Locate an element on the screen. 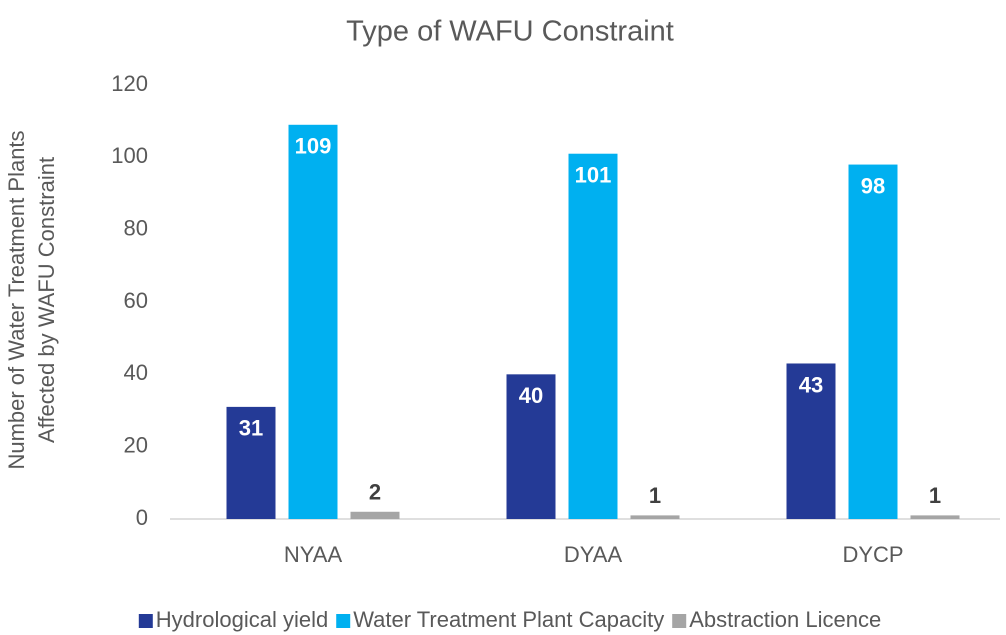 Image resolution: width=1006 pixels, height=635 pixels. y-axis-title: Number of Water Treatment Plants is located at coordinates (16, 299).